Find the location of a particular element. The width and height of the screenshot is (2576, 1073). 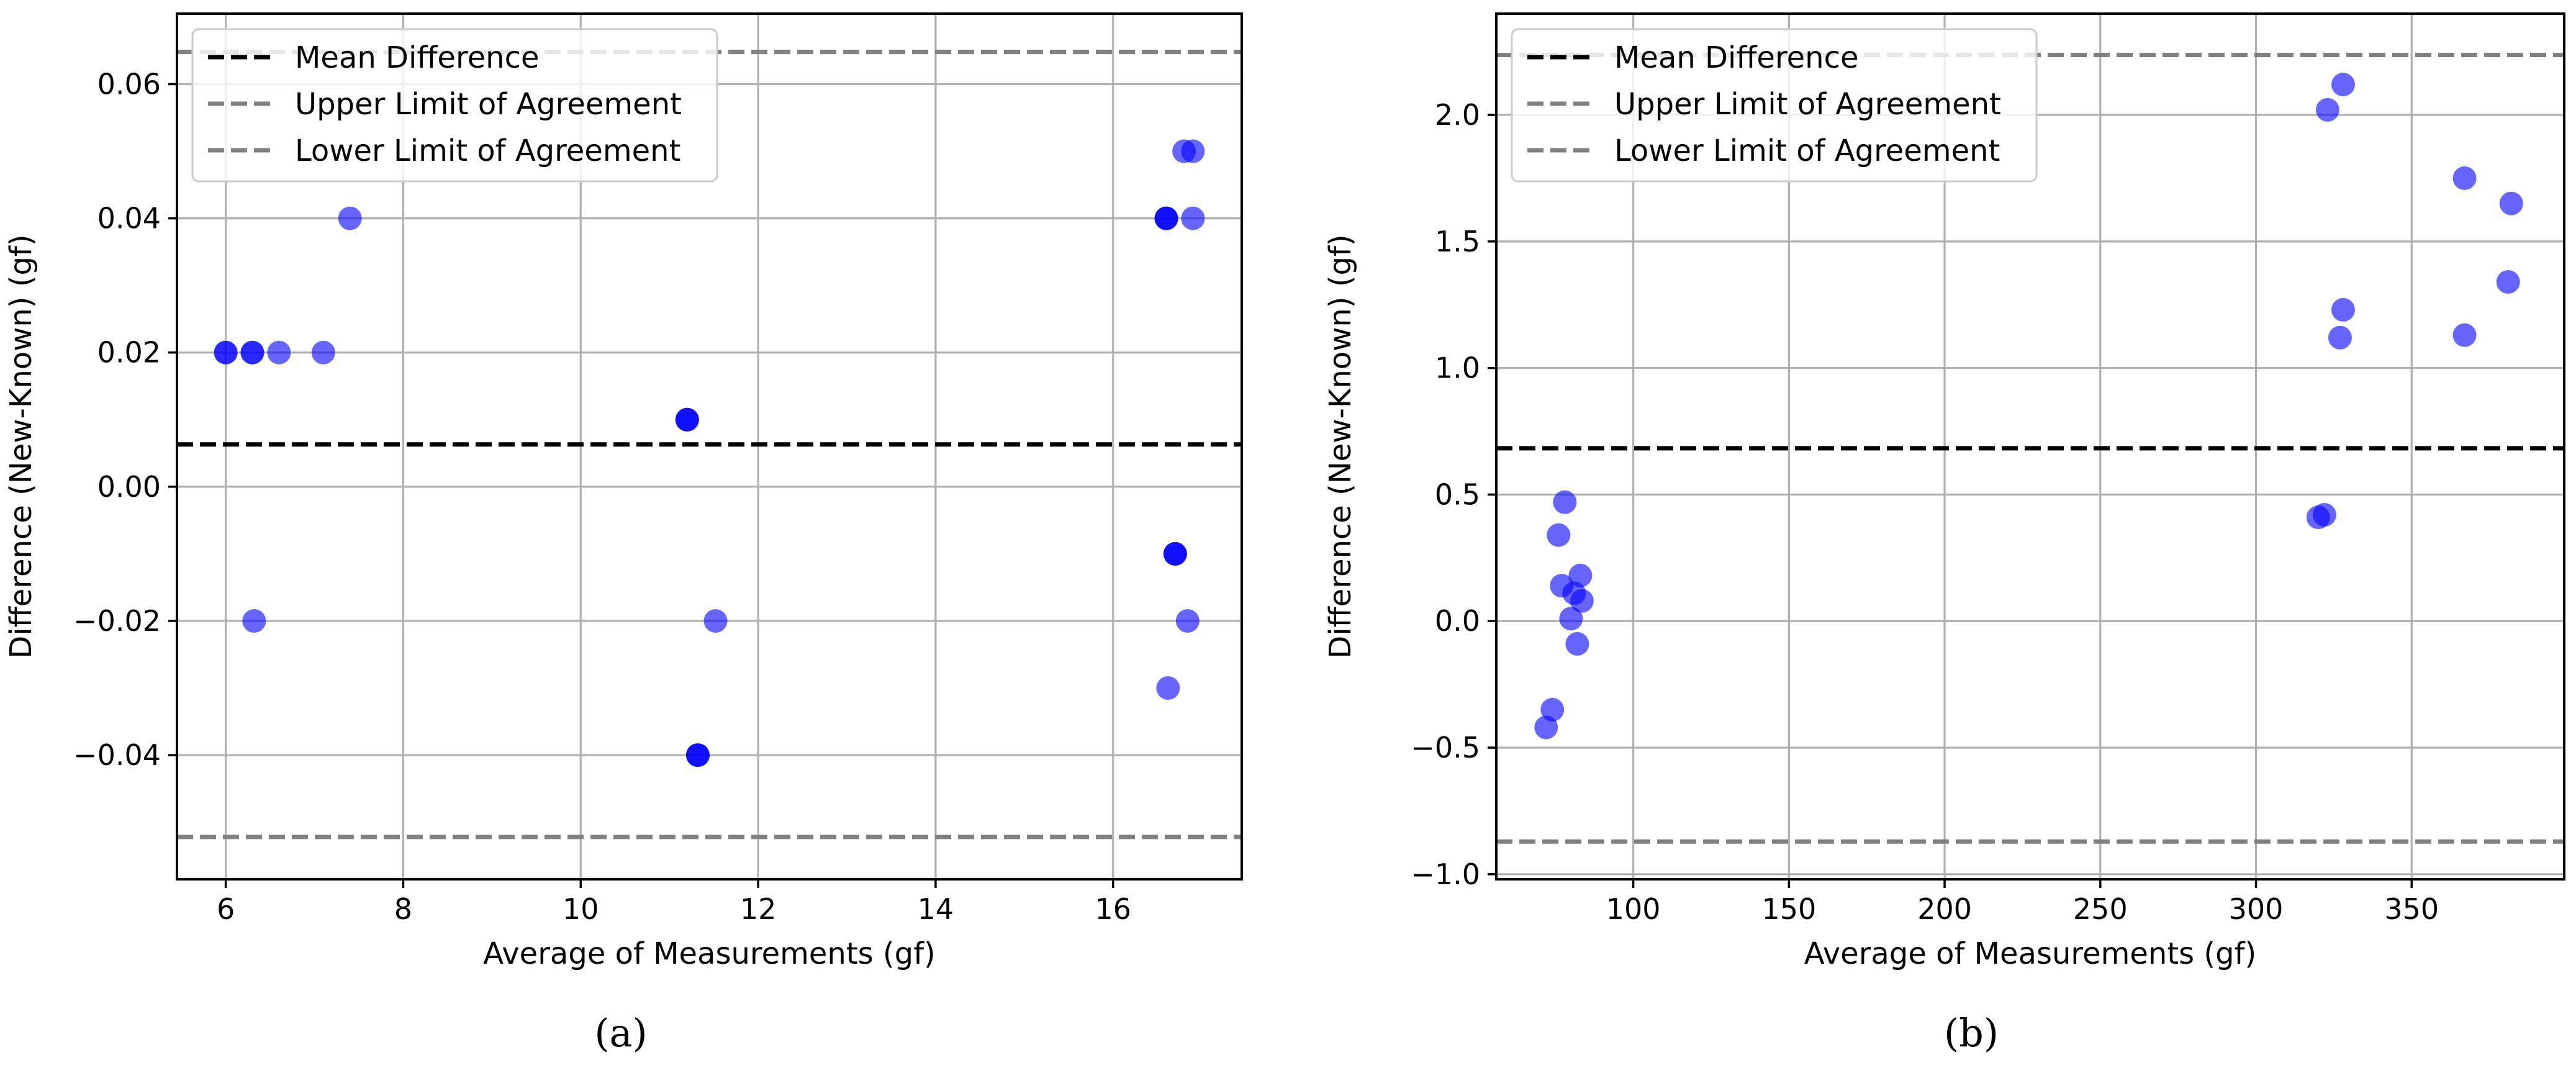

x-tick-label: 12 is located at coordinates (758, 909).